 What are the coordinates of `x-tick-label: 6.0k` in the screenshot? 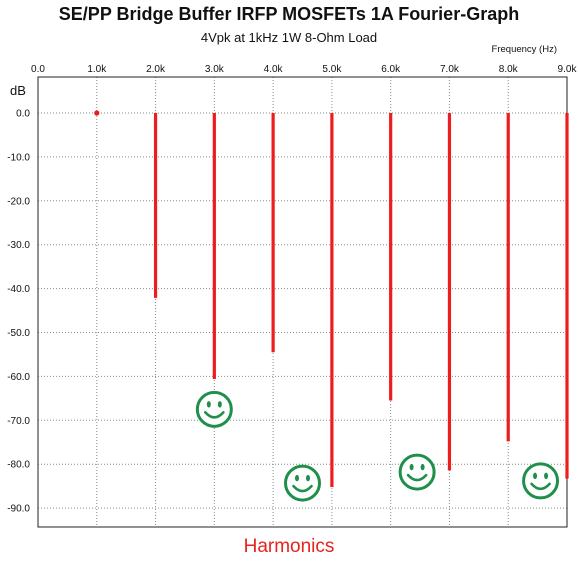 It's located at (391, 69).